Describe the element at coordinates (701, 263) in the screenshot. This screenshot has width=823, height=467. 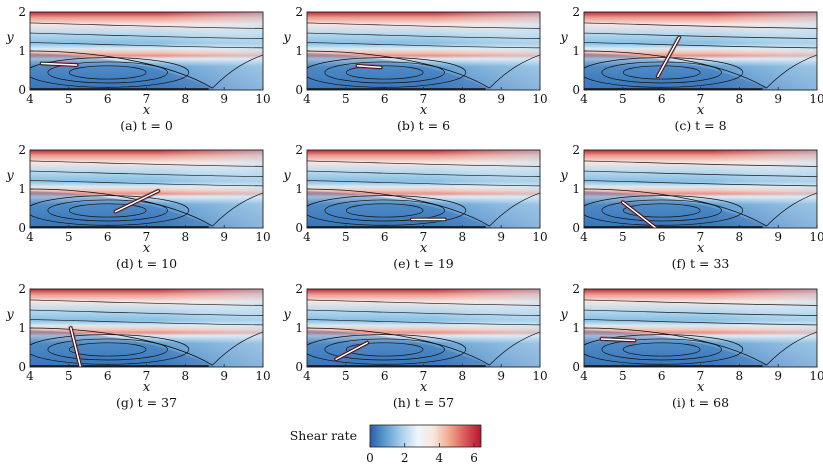
I see `panel-caption: (f) t = 33` at that location.